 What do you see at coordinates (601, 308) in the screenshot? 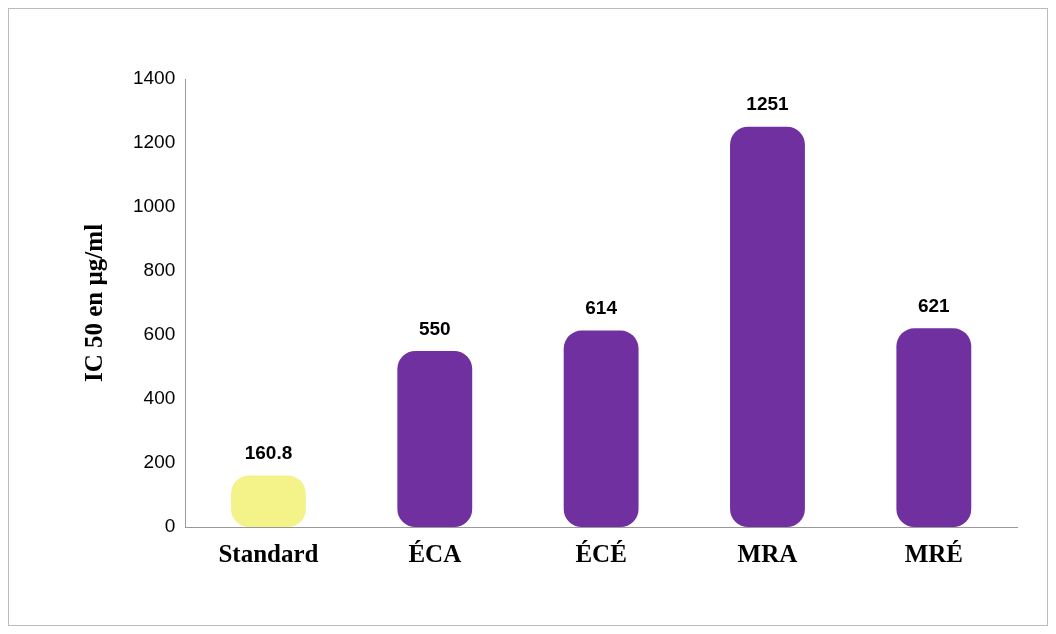
I see `data-label: 614` at bounding box center [601, 308].